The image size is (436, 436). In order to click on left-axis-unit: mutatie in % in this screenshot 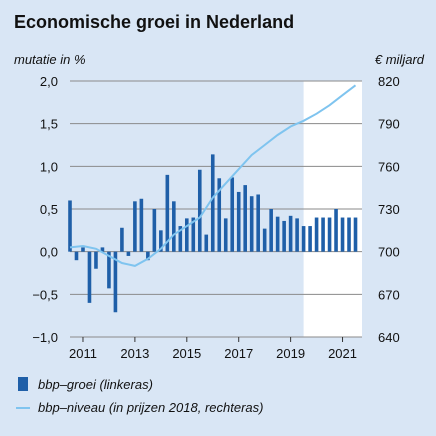, I will do `click(50, 59)`.